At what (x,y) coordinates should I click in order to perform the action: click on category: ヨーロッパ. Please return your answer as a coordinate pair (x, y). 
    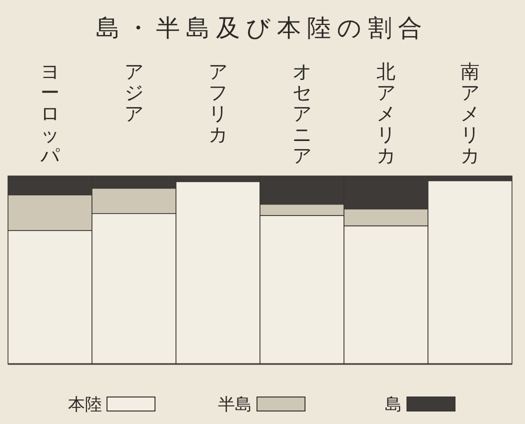
    Looking at the image, I should click on (50, 114).